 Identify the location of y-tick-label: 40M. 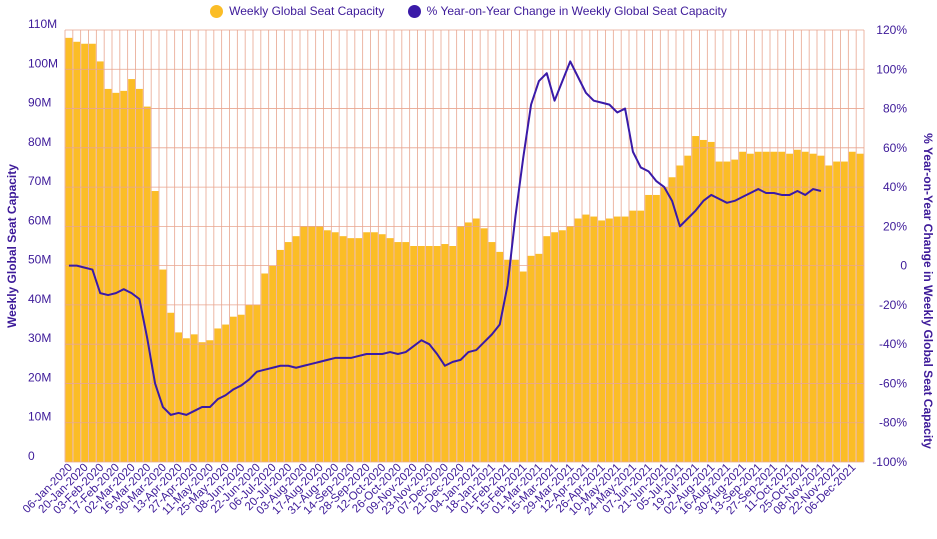
(39, 299).